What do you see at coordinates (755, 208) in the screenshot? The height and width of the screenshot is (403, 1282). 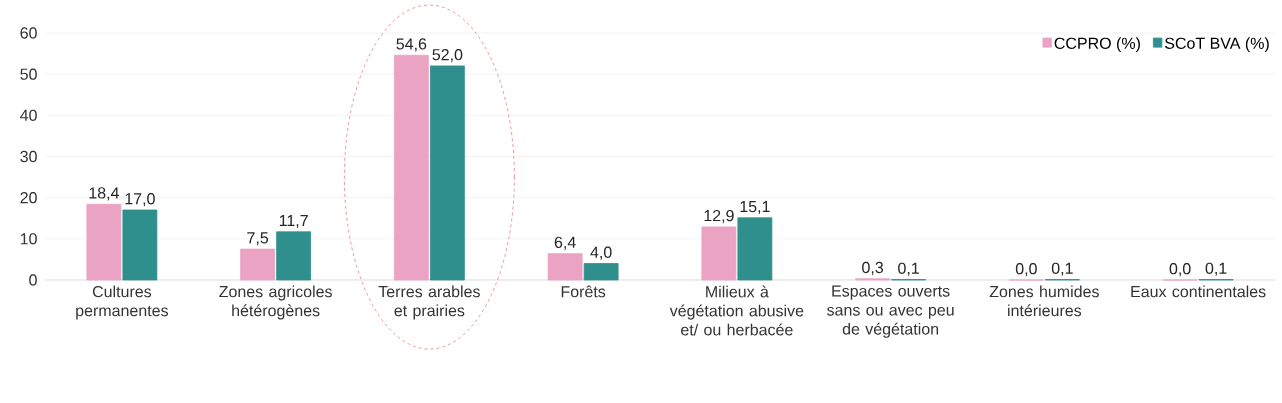 I see `data-label: 15,1` at bounding box center [755, 208].